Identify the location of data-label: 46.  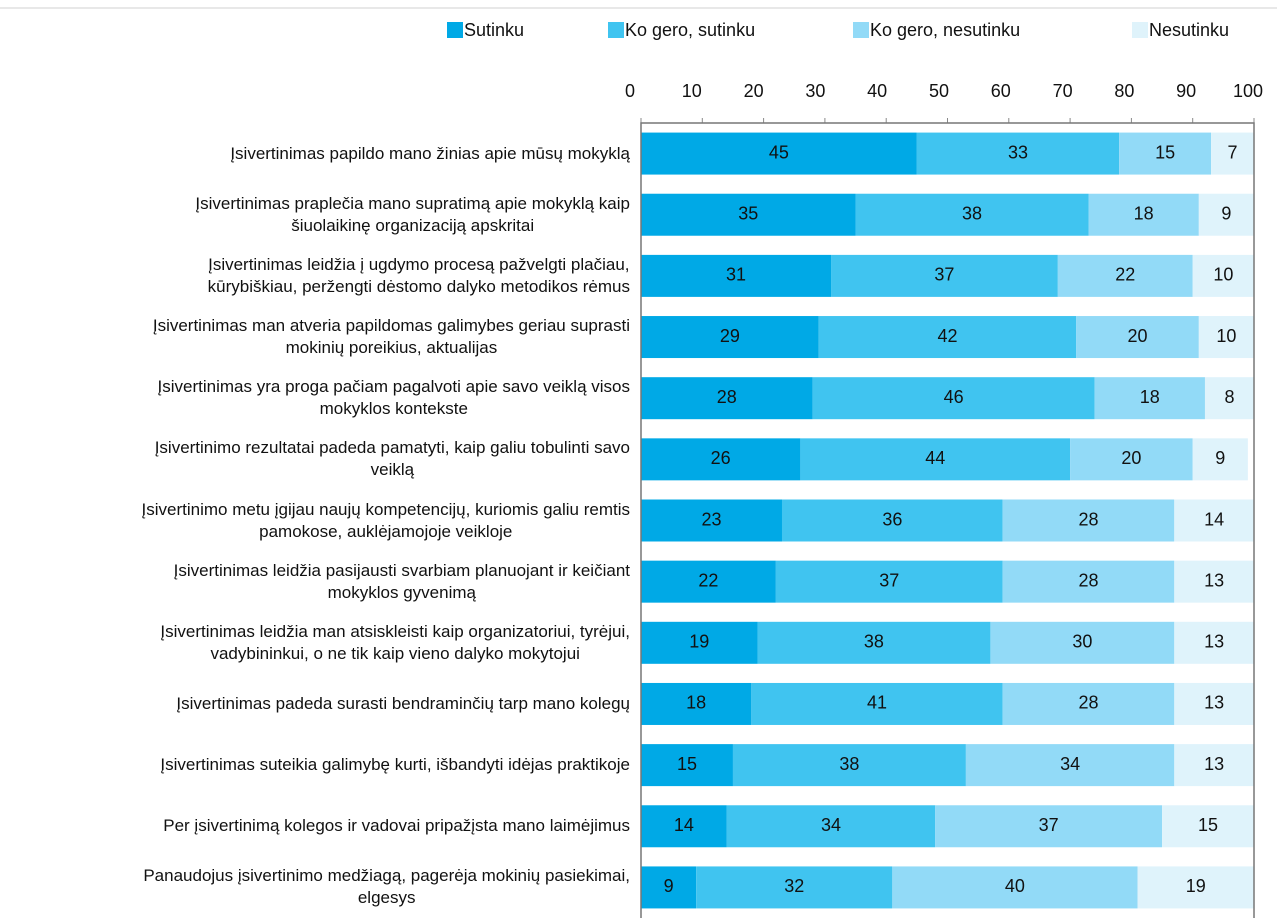
(954, 397).